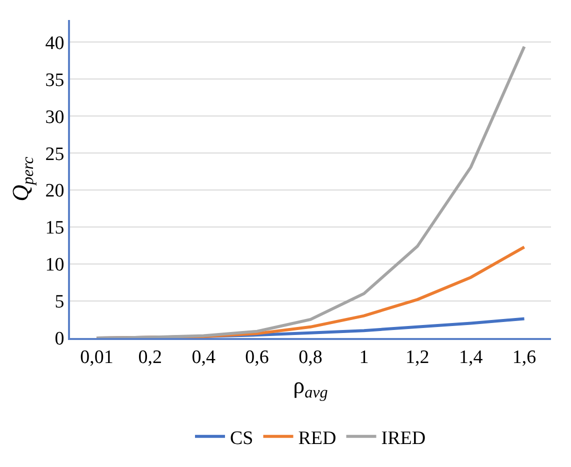 This screenshot has height=467, width=571. I want to click on y-tick-label: 20, so click(54, 191).